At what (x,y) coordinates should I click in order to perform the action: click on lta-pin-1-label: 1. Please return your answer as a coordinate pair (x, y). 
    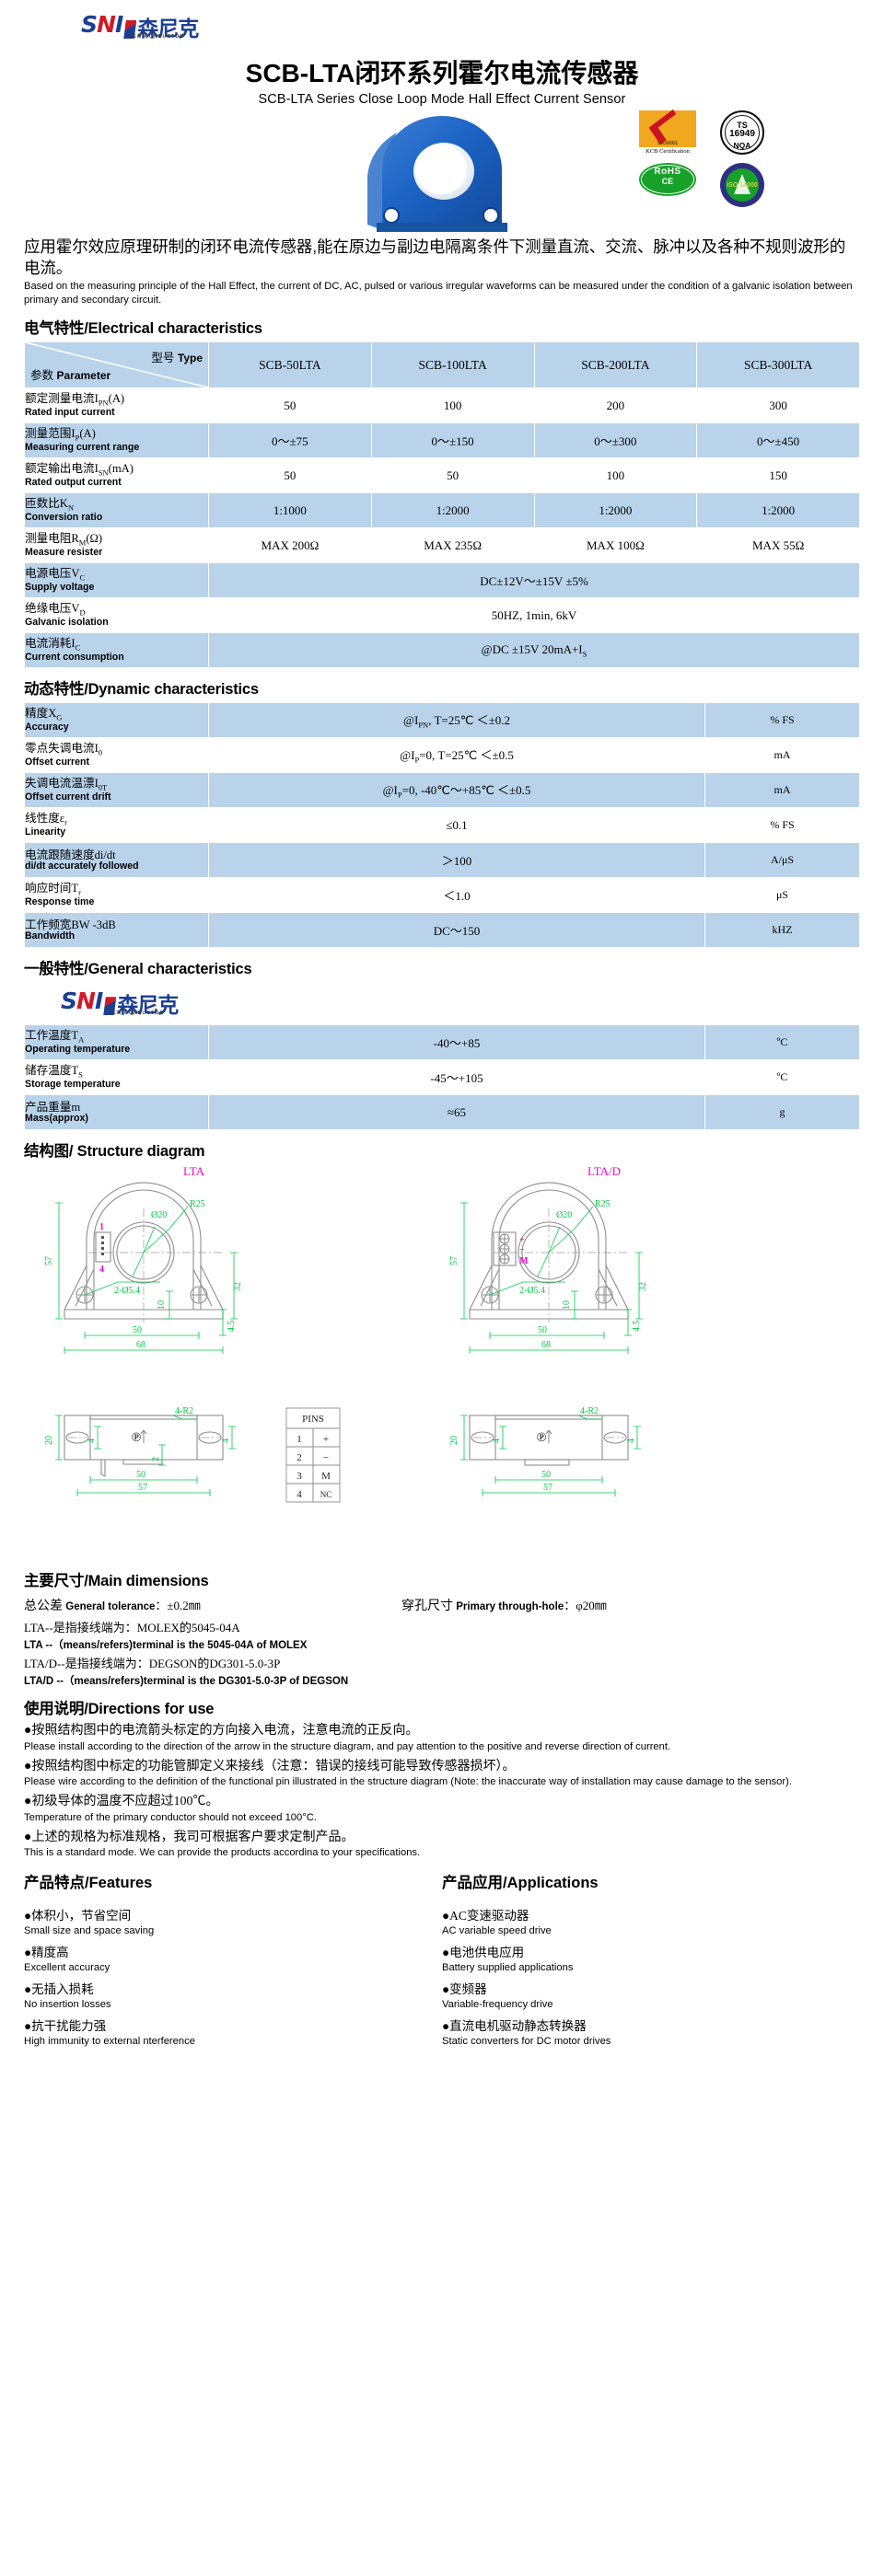
    Looking at the image, I should click on (101, 1227).